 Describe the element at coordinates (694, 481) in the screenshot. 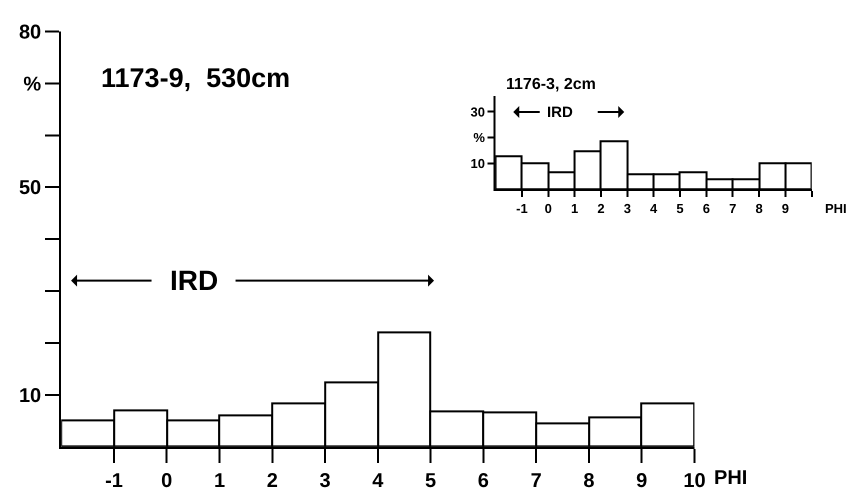

I see `x-tick-label: 10` at that location.